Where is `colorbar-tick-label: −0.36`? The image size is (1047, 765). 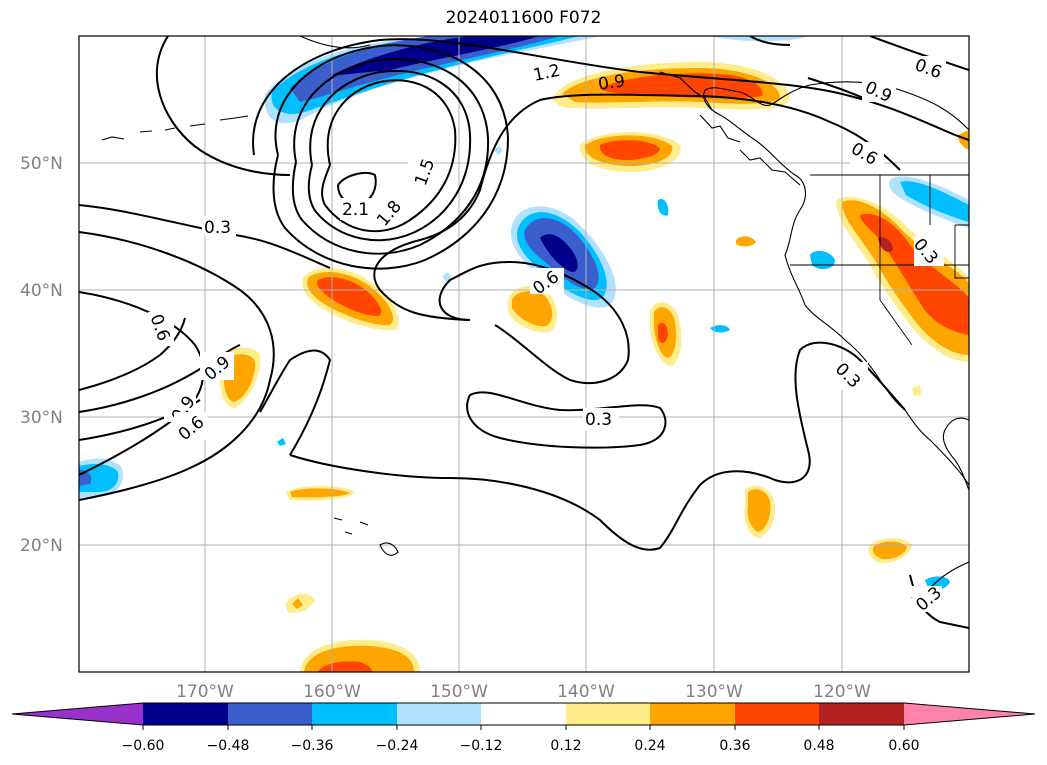
colorbar-tick-label: −0.36 is located at coordinates (312, 746).